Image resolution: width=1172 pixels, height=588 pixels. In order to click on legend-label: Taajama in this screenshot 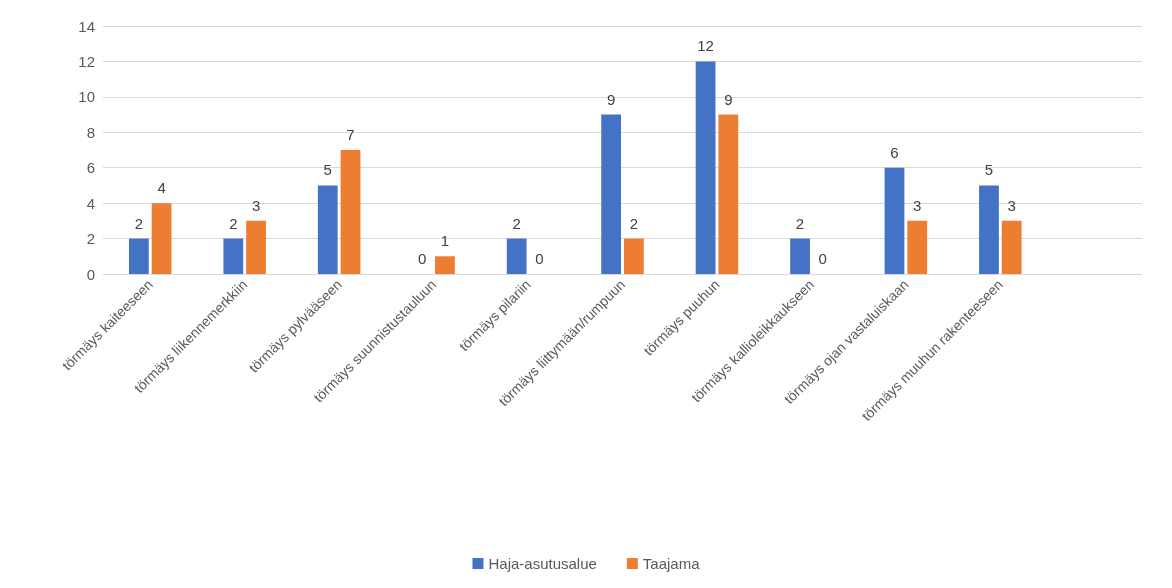, I will do `click(671, 563)`.